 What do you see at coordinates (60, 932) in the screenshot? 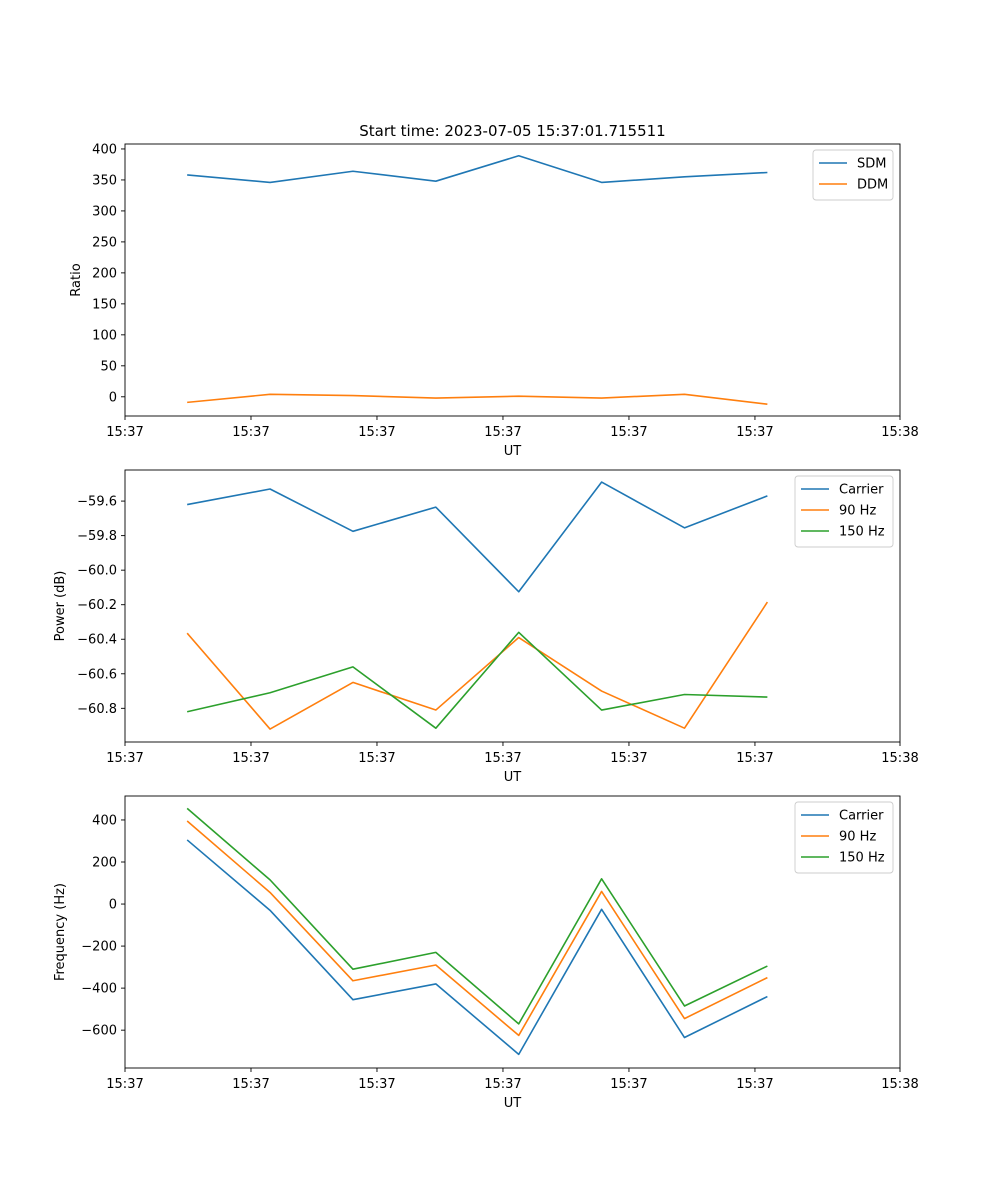
I see `y-axis-label: Frequency (Hz)` at bounding box center [60, 932].